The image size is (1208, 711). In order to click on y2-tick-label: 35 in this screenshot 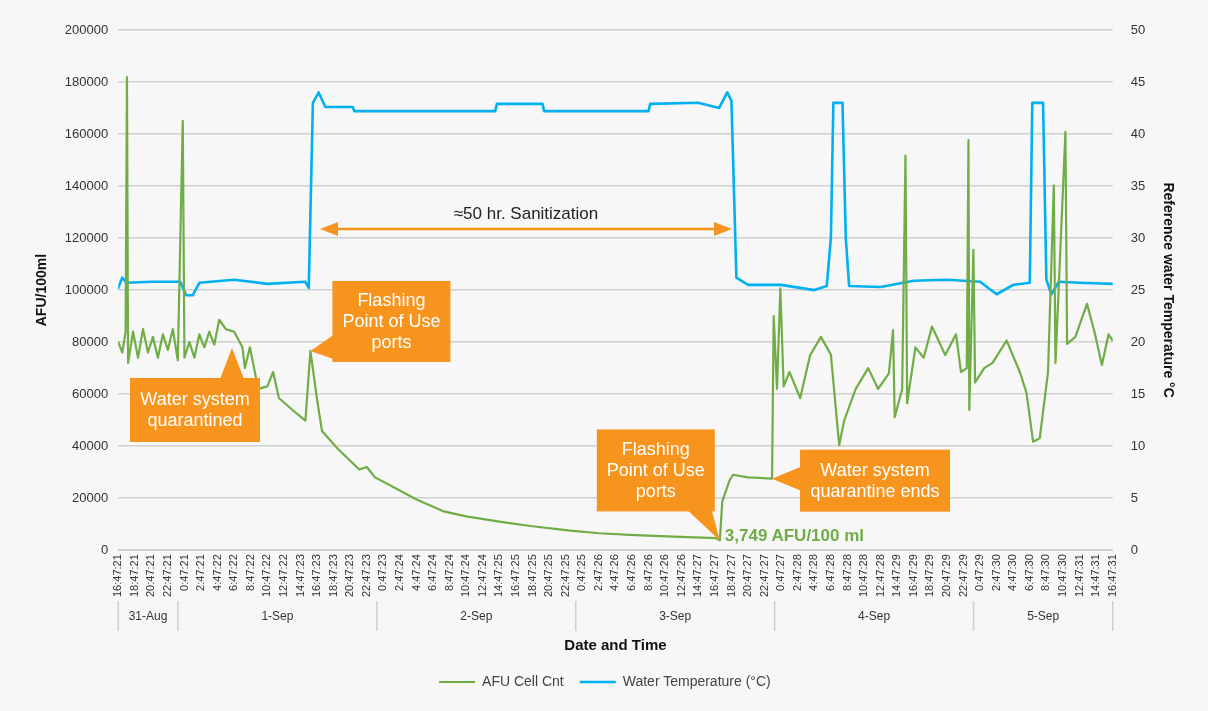, I will do `click(1138, 185)`.